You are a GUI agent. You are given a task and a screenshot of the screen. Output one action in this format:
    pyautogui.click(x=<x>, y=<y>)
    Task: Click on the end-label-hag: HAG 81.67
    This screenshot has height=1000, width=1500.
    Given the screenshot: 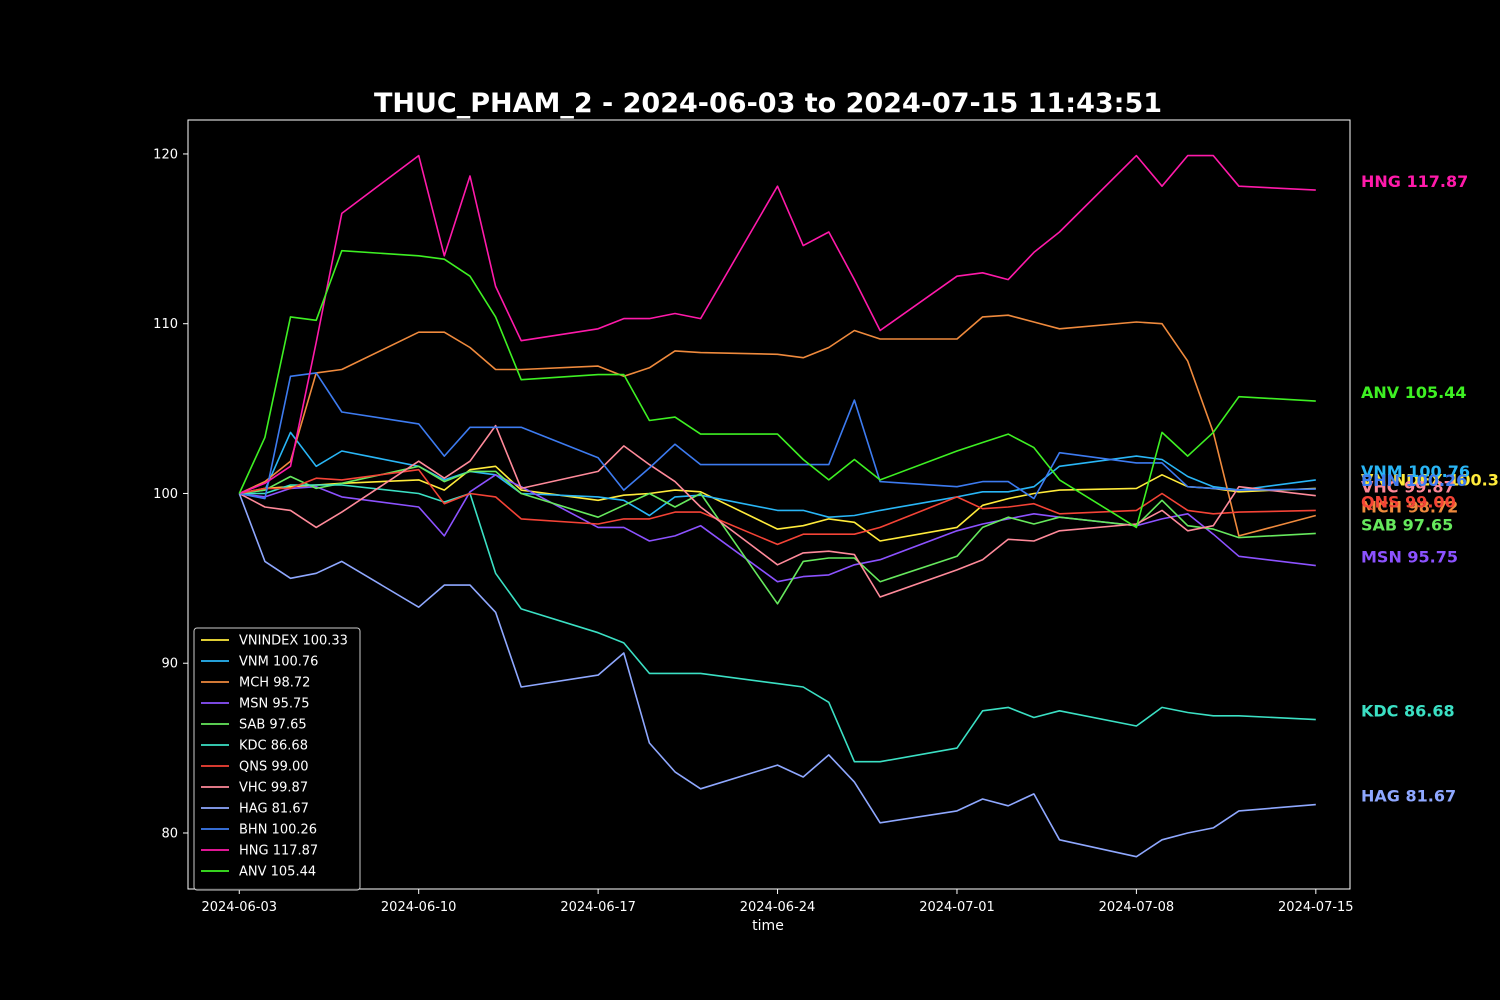 What is the action you would take?
    pyautogui.click(x=1408, y=796)
    